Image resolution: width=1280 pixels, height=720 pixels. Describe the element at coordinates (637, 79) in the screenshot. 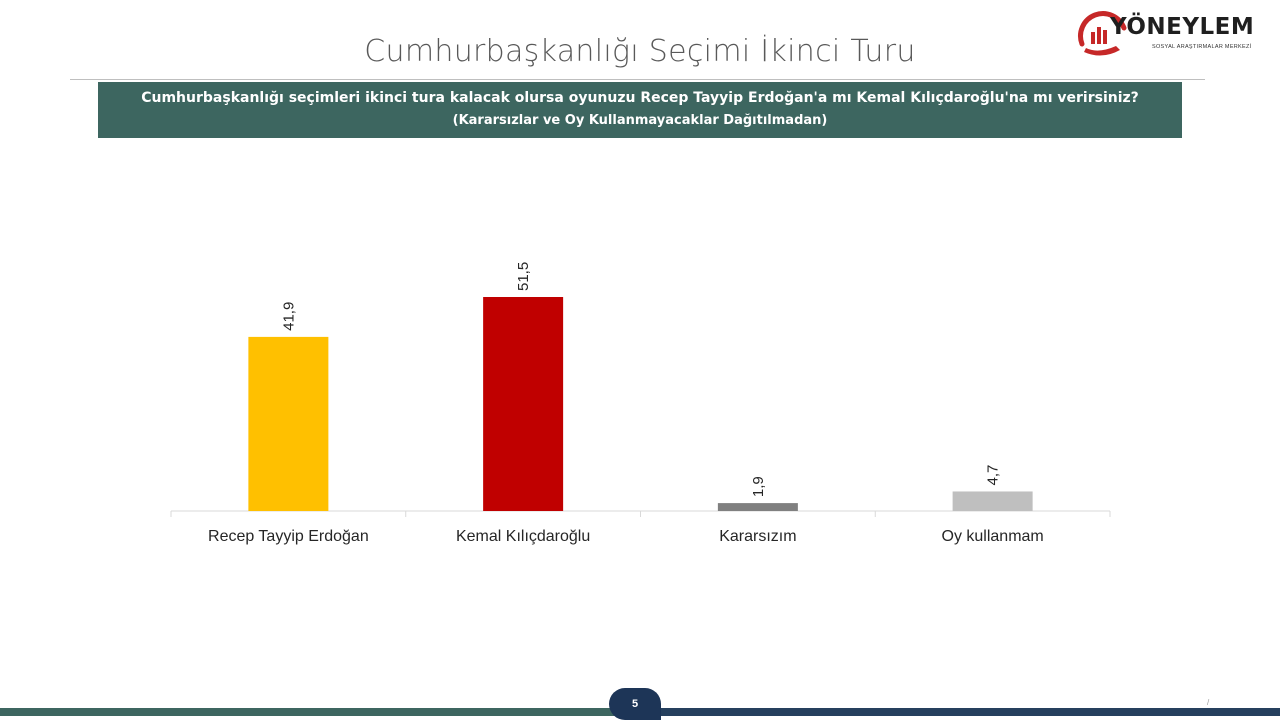

I see `title-divider` at that location.